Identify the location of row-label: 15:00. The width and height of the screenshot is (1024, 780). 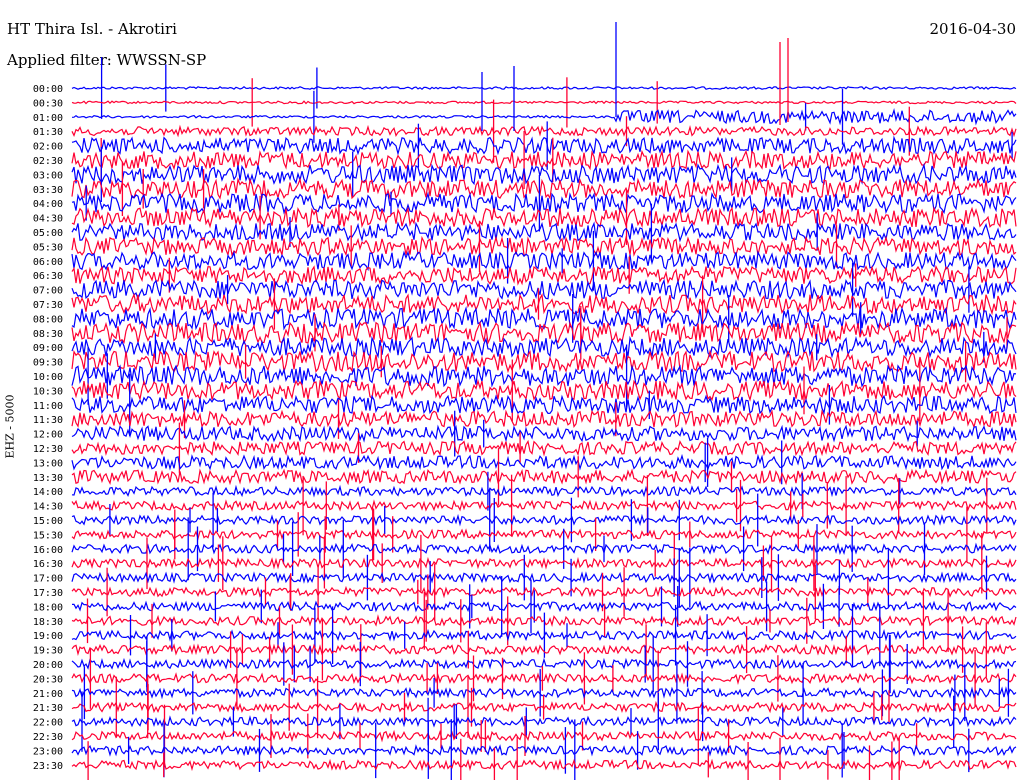
(48, 521).